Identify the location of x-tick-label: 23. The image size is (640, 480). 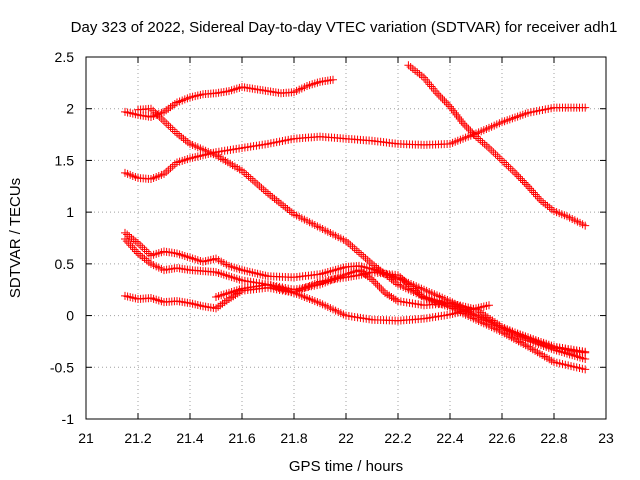
(606, 438).